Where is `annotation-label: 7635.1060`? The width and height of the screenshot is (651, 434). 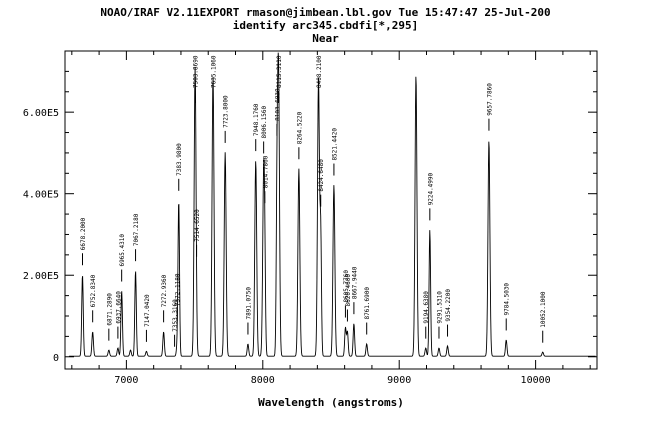 annotation-label: 7635.1060 is located at coordinates (214, 71).